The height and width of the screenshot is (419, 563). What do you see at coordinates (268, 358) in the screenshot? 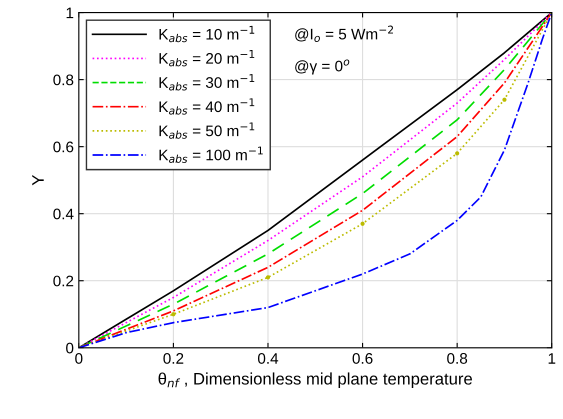
I see `x-tick-label: 0.4` at bounding box center [268, 358].